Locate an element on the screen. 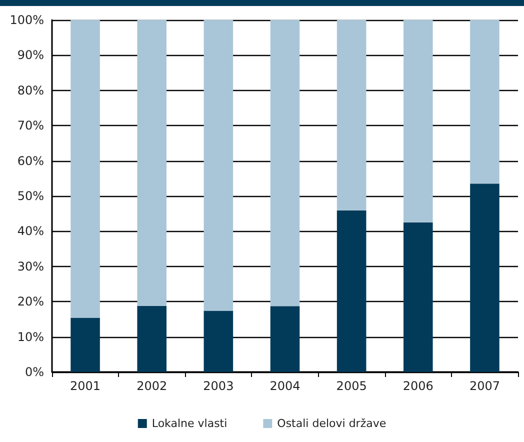 Image resolution: width=524 pixels, height=442 pixels. y-tick-label: 70% is located at coordinates (30, 125).